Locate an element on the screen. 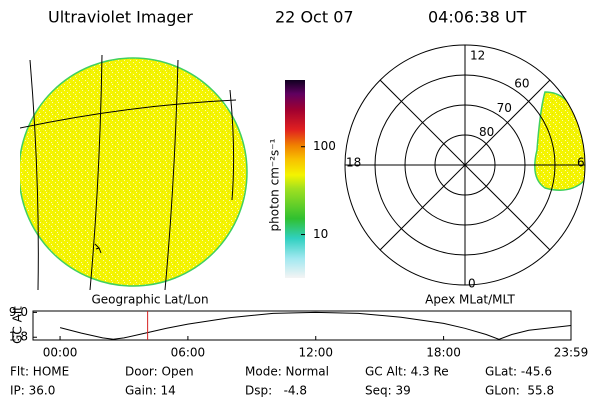 This screenshot has width=600, height=400. y-tick-label: 9.0 is located at coordinates (18, 312).